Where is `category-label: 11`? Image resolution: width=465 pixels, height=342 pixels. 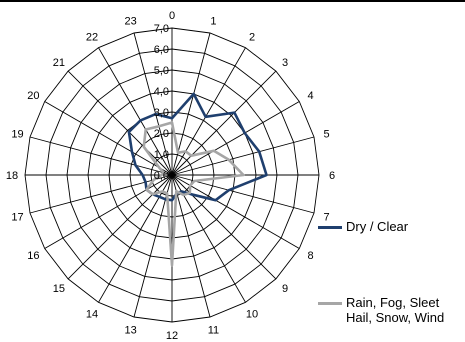
category-label: 11 is located at coordinates (213, 331).